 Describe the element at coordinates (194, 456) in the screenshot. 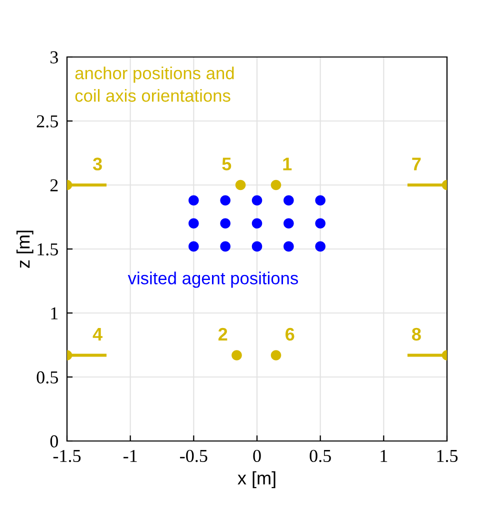

I see `x-tick-label: -0.5` at that location.